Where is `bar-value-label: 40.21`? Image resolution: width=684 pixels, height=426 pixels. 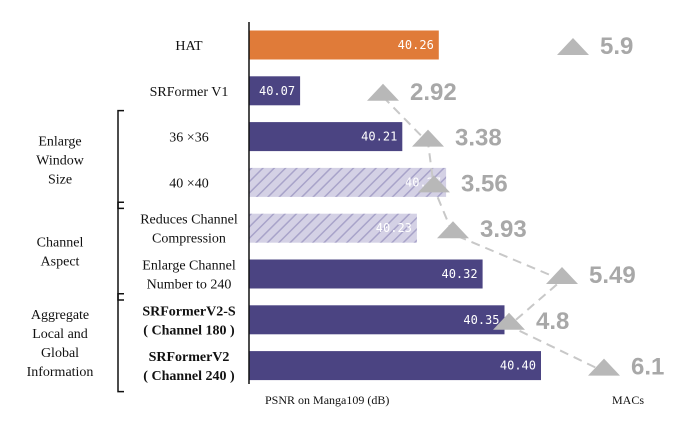 bar-value-label: 40.21 is located at coordinates (379, 137).